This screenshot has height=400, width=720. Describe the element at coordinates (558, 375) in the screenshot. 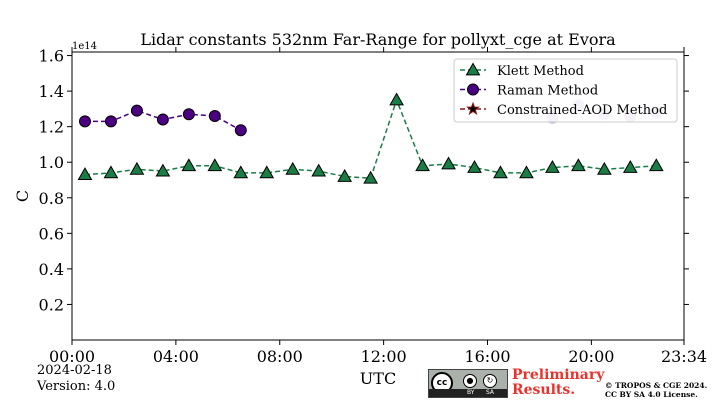

I see `preliminary-line-1: Preliminary` at that location.